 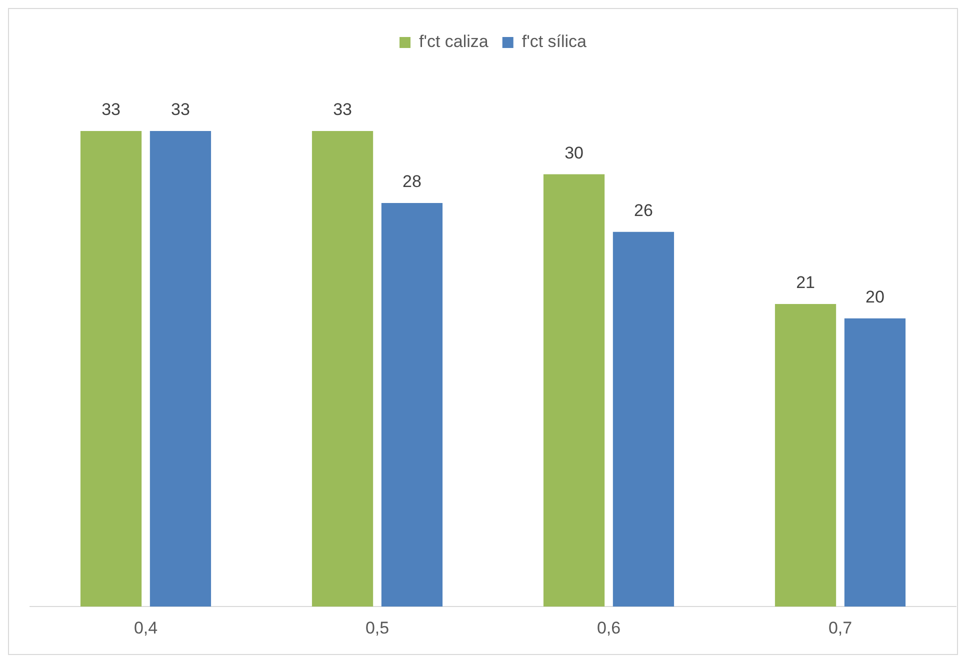 I want to click on x-tick-label: 0,4, so click(x=146, y=628).